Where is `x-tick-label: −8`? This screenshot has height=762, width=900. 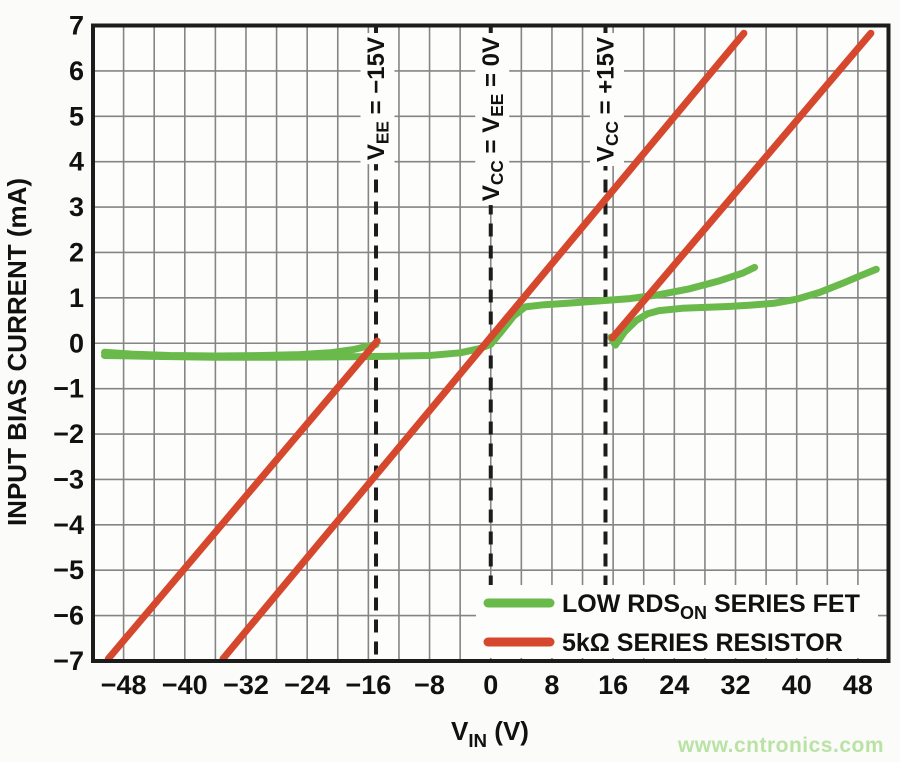
x-tick-label: −8 is located at coordinates (429, 685).